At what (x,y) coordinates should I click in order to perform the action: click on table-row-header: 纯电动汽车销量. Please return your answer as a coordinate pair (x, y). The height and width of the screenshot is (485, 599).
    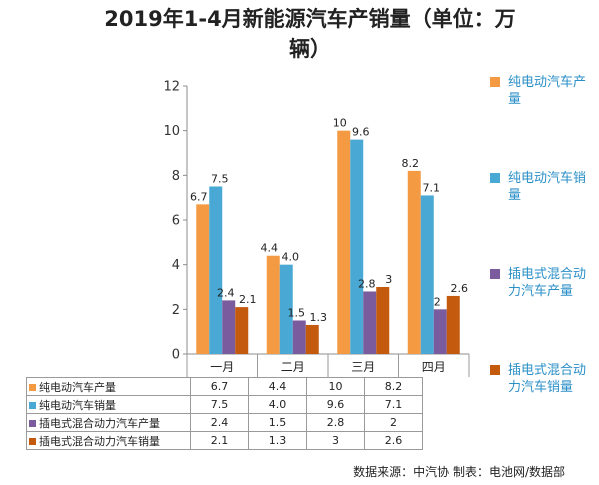
    Looking at the image, I should click on (108, 404).